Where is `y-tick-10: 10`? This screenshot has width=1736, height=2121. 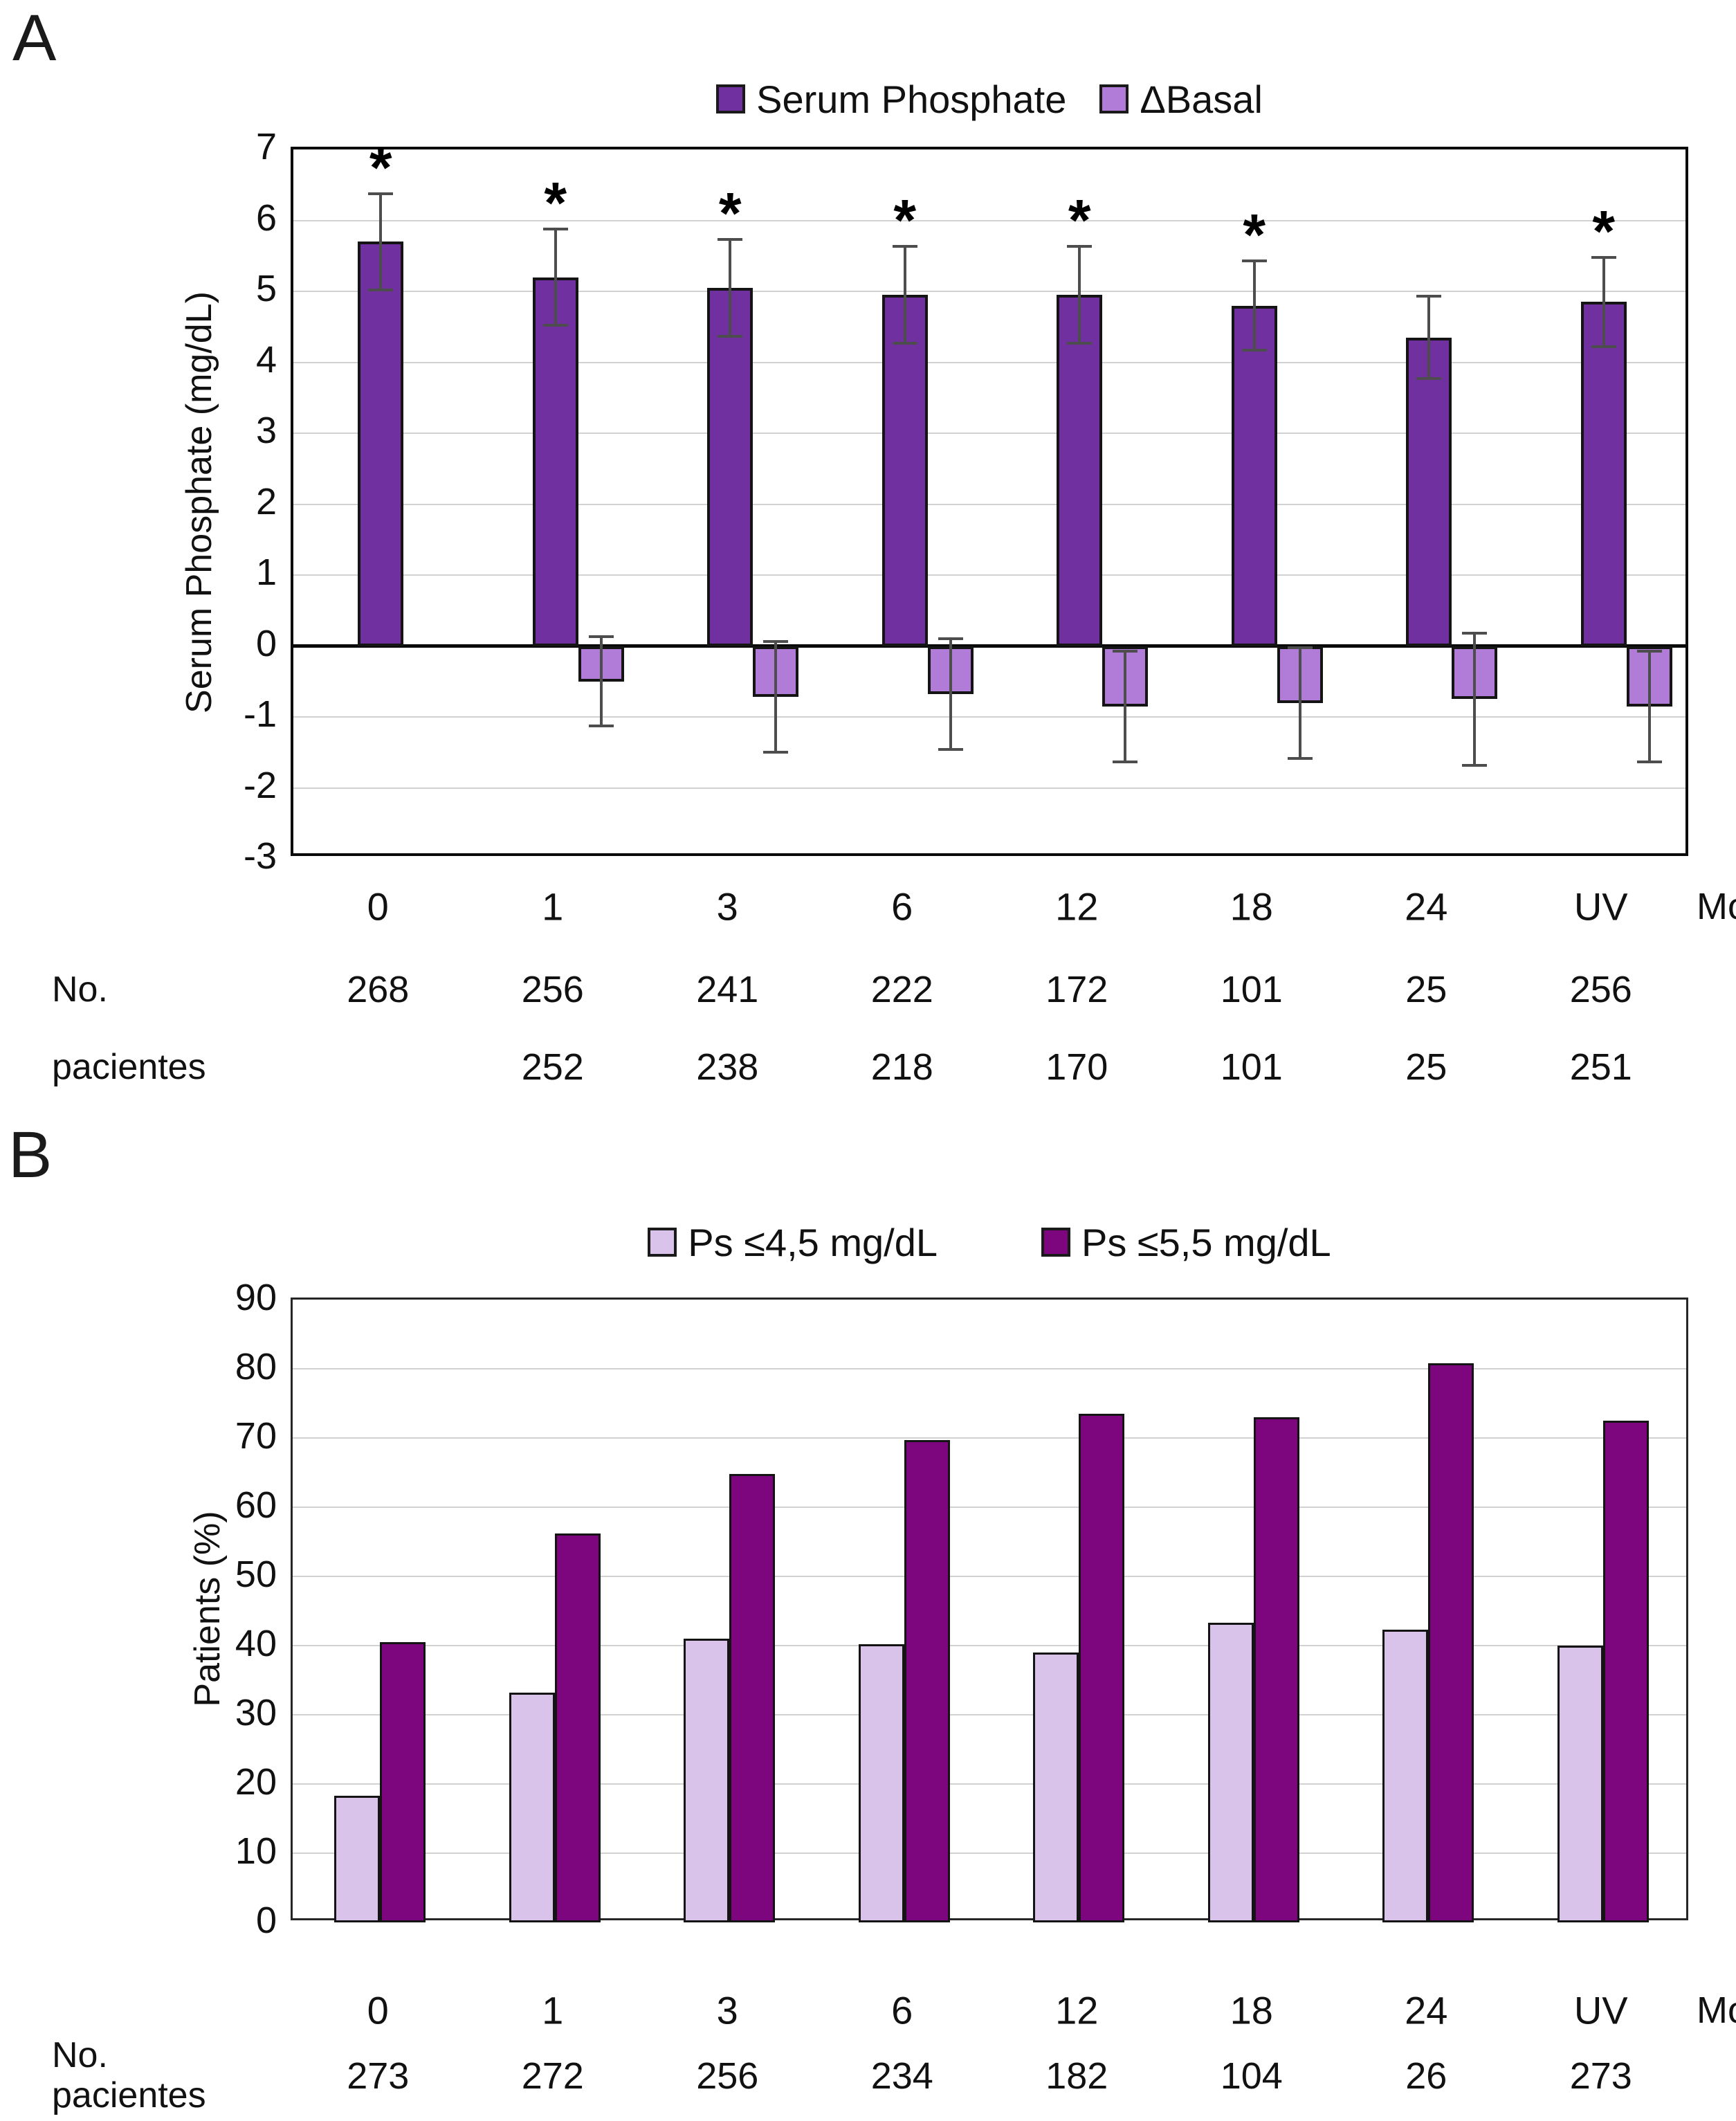
y-tick-10: 10 is located at coordinates (256, 1851).